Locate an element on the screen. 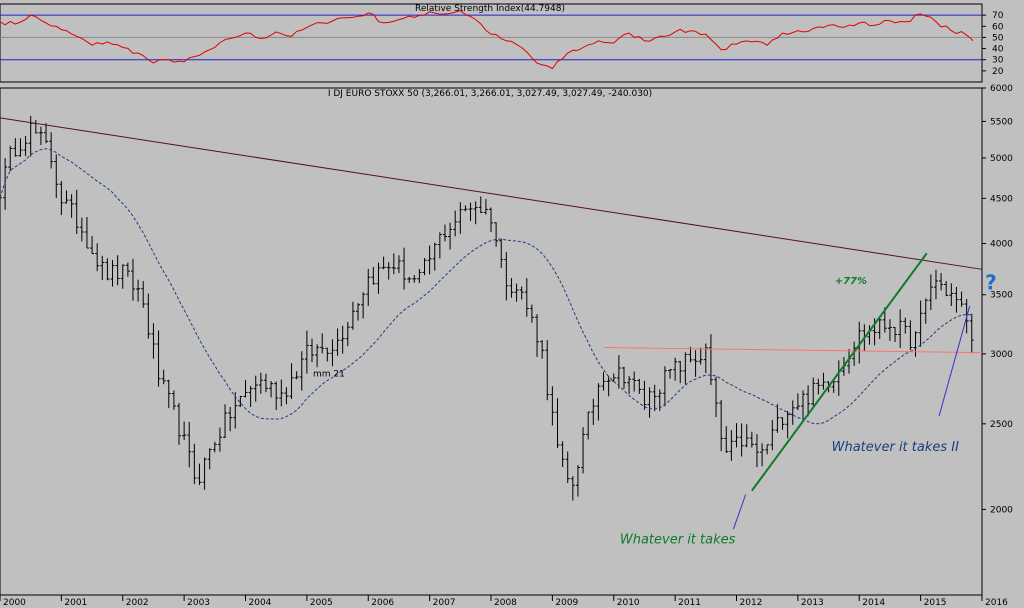 The width and height of the screenshot is (1024, 608). price-tick-label-4500: 4500 is located at coordinates (1001, 199).